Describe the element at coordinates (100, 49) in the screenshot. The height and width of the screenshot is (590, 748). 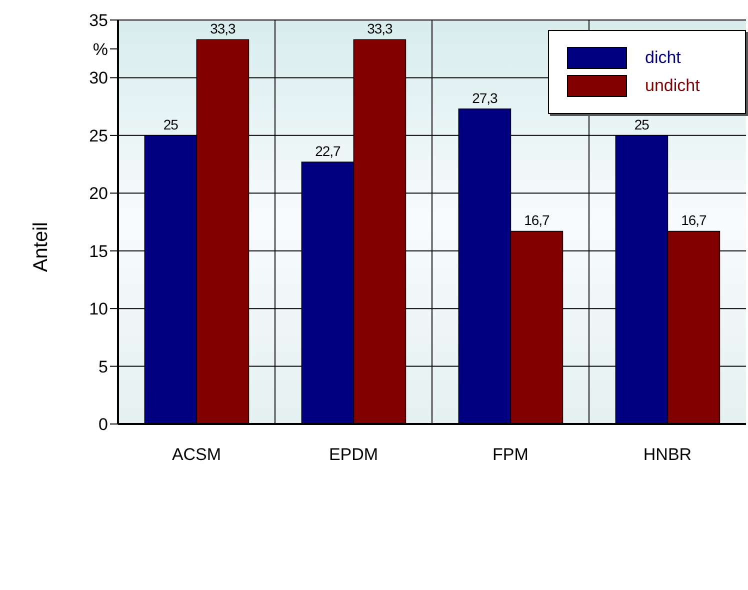
I see `y-tick-label: %` at that location.